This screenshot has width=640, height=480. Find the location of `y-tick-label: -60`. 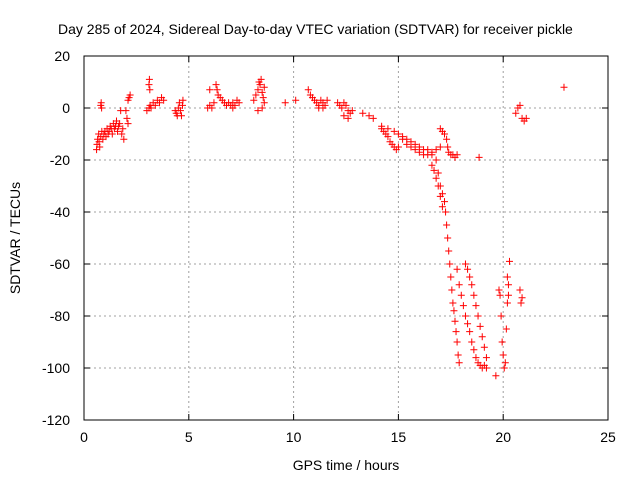

y-tick-label: -60 is located at coordinates (60, 264).